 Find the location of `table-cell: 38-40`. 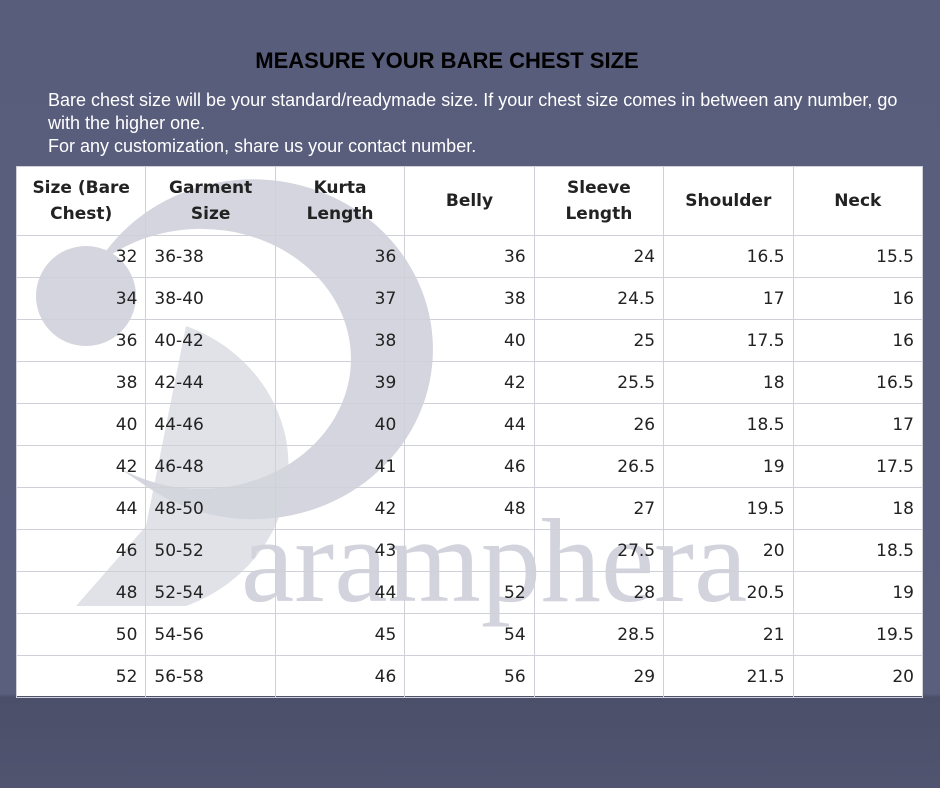

table-cell: 38-40 is located at coordinates (210, 298).